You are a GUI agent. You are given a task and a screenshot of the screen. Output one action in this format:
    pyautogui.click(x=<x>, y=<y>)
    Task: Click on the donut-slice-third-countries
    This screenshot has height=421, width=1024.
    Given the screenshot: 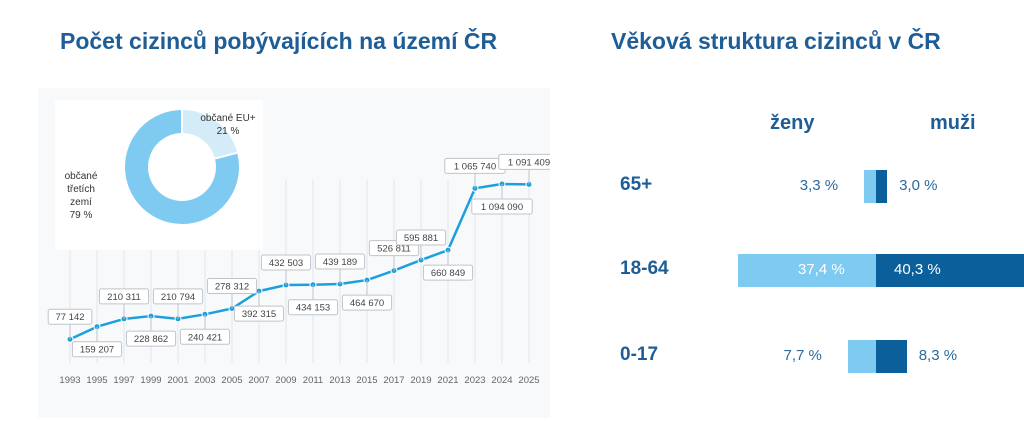 What is the action you would take?
    pyautogui.click(x=182, y=166)
    